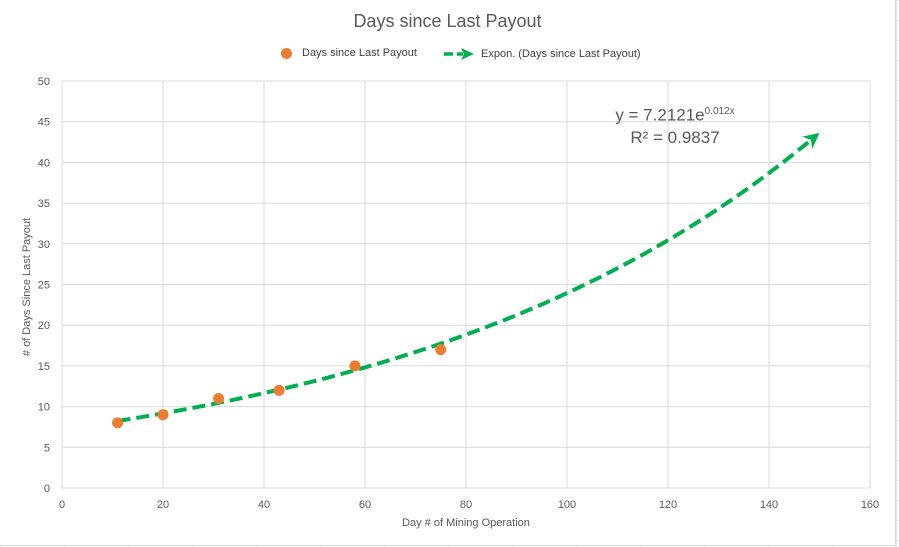 The image size is (899, 547). I want to click on x-tick-label: 60, so click(365, 505).